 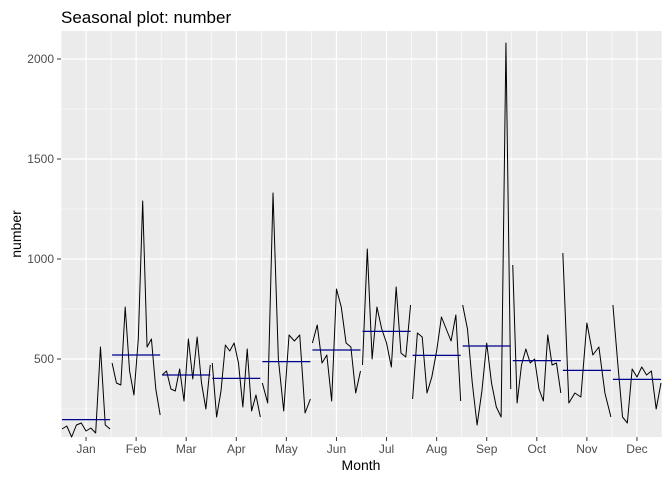 What do you see at coordinates (236, 380) in the screenshot?
I see `series-line-apr` at bounding box center [236, 380].